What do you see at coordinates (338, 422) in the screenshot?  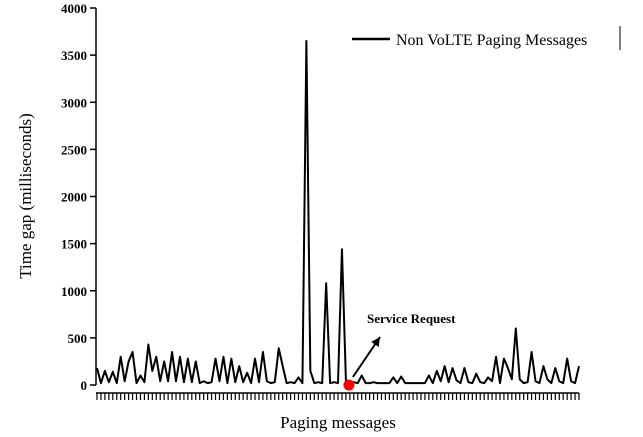 I see `x-axis-title: Paging messages` at bounding box center [338, 422].